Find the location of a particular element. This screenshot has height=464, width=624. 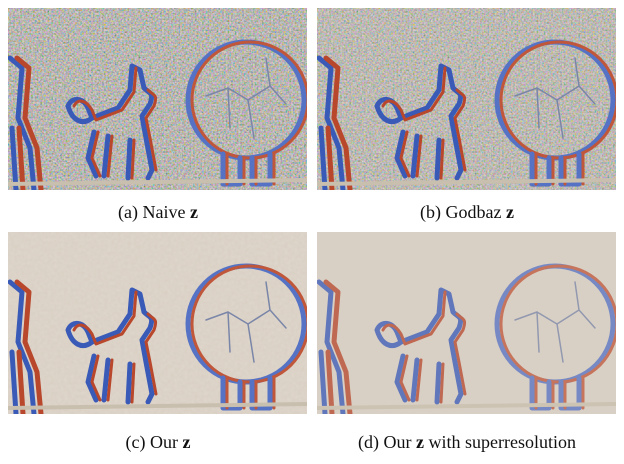

caption-b: (b) Godbaz z is located at coordinates (467, 212).